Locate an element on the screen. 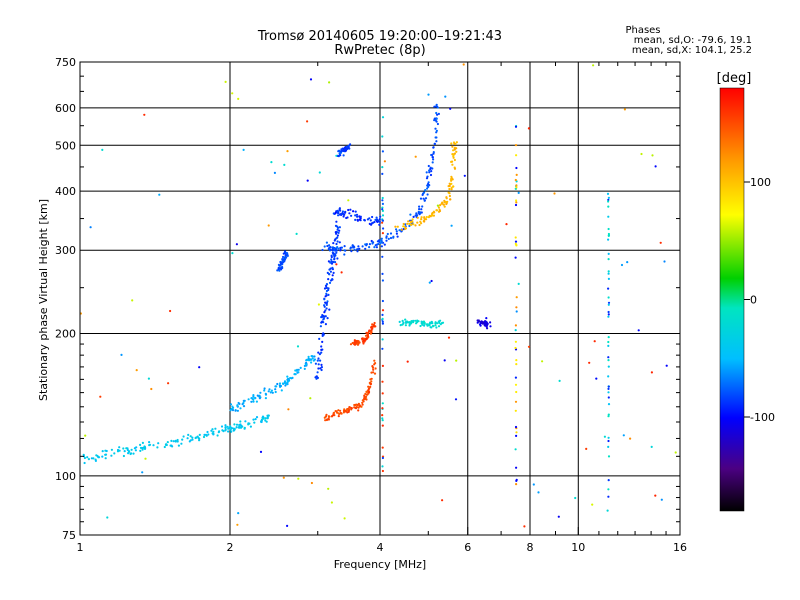 The image size is (800, 600). phases-x-stats: mean, sd,X: 104.1, 25.2 is located at coordinates (692, 50).